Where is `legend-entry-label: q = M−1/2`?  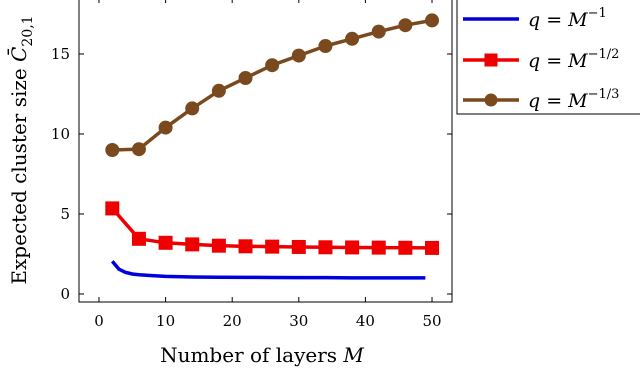
legend-entry-label: q = M−1/2 is located at coordinates (573, 59).